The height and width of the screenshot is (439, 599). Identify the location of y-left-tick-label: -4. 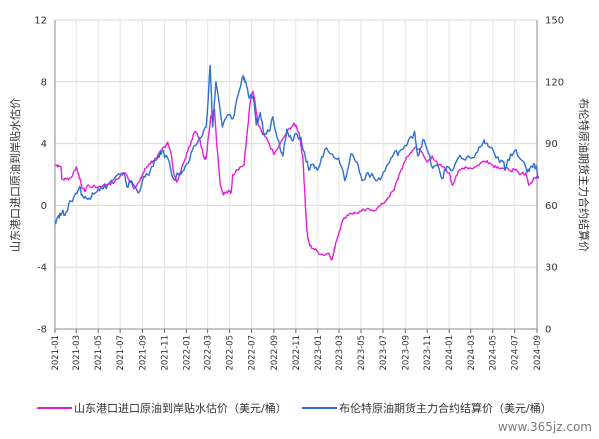
(42, 268).